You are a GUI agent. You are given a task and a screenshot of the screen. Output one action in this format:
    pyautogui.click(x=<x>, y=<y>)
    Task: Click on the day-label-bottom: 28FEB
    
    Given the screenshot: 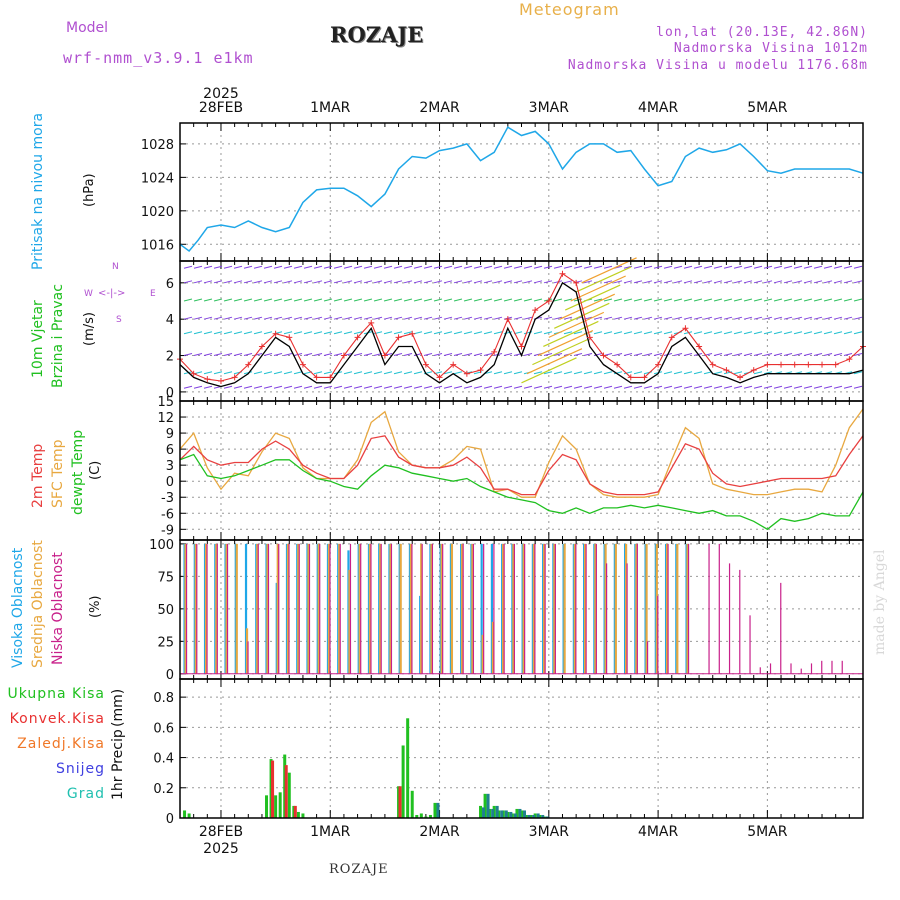 What is the action you would take?
    pyautogui.click(x=221, y=832)
    